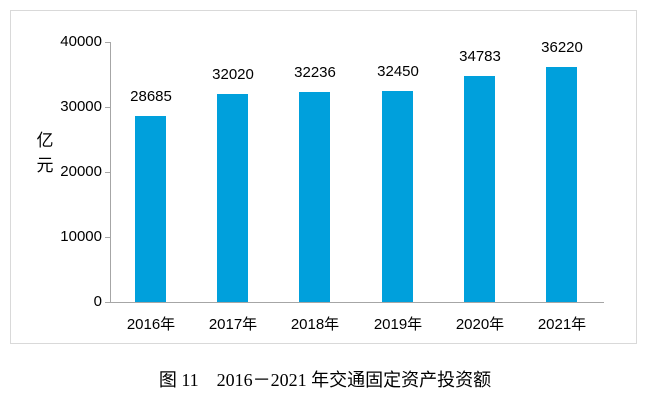  I want to click on y-axis-line, so click(110, 172).